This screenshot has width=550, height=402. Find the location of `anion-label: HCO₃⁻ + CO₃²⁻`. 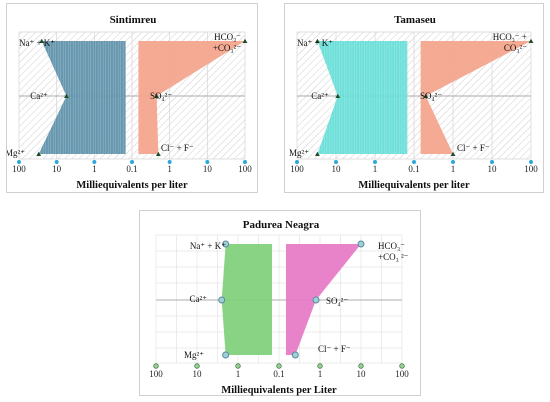

anion-label: HCO₃⁻ + CO₃²⁻ is located at coordinates (510, 42).